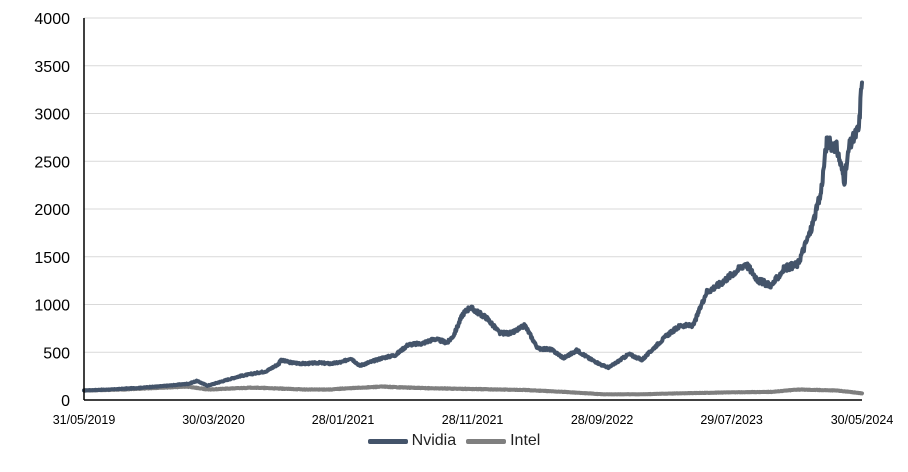 The image size is (908, 472). Describe the element at coordinates (862, 420) in the screenshot. I see `x-tick-label: 30/05/2024` at that location.